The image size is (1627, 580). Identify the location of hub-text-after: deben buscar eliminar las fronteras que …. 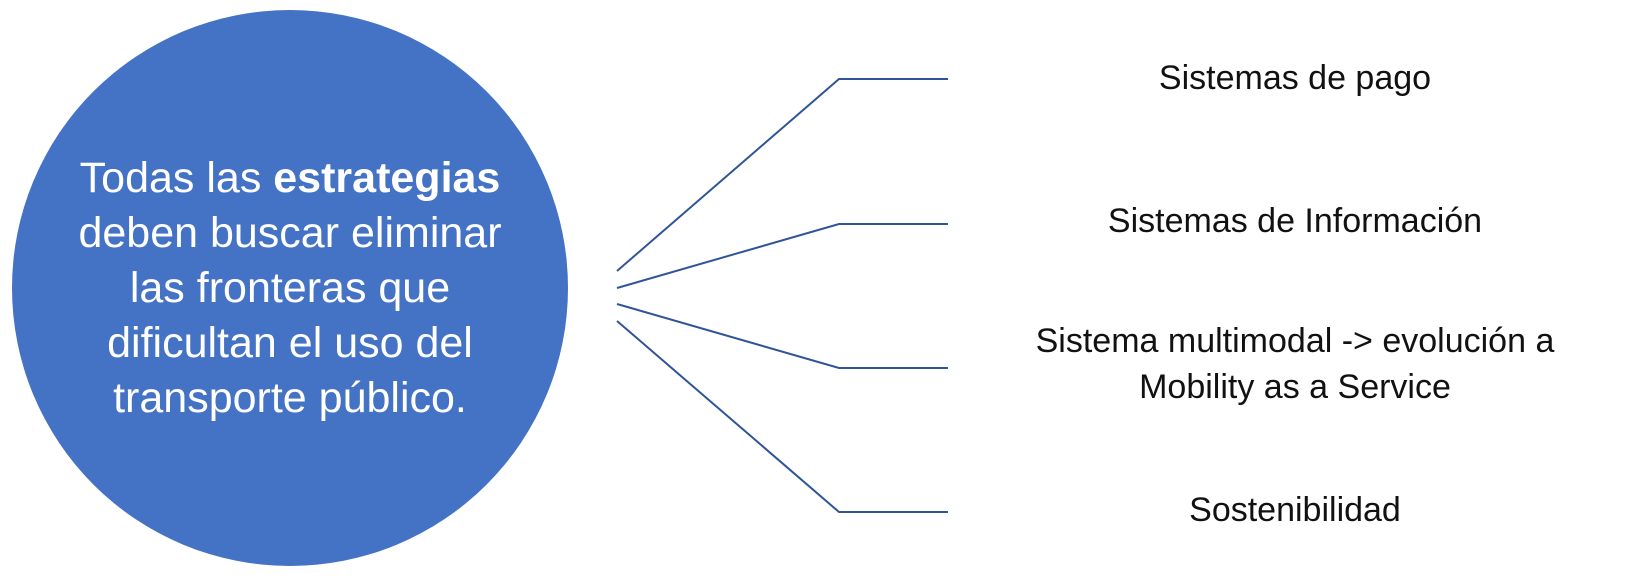
(290, 315).